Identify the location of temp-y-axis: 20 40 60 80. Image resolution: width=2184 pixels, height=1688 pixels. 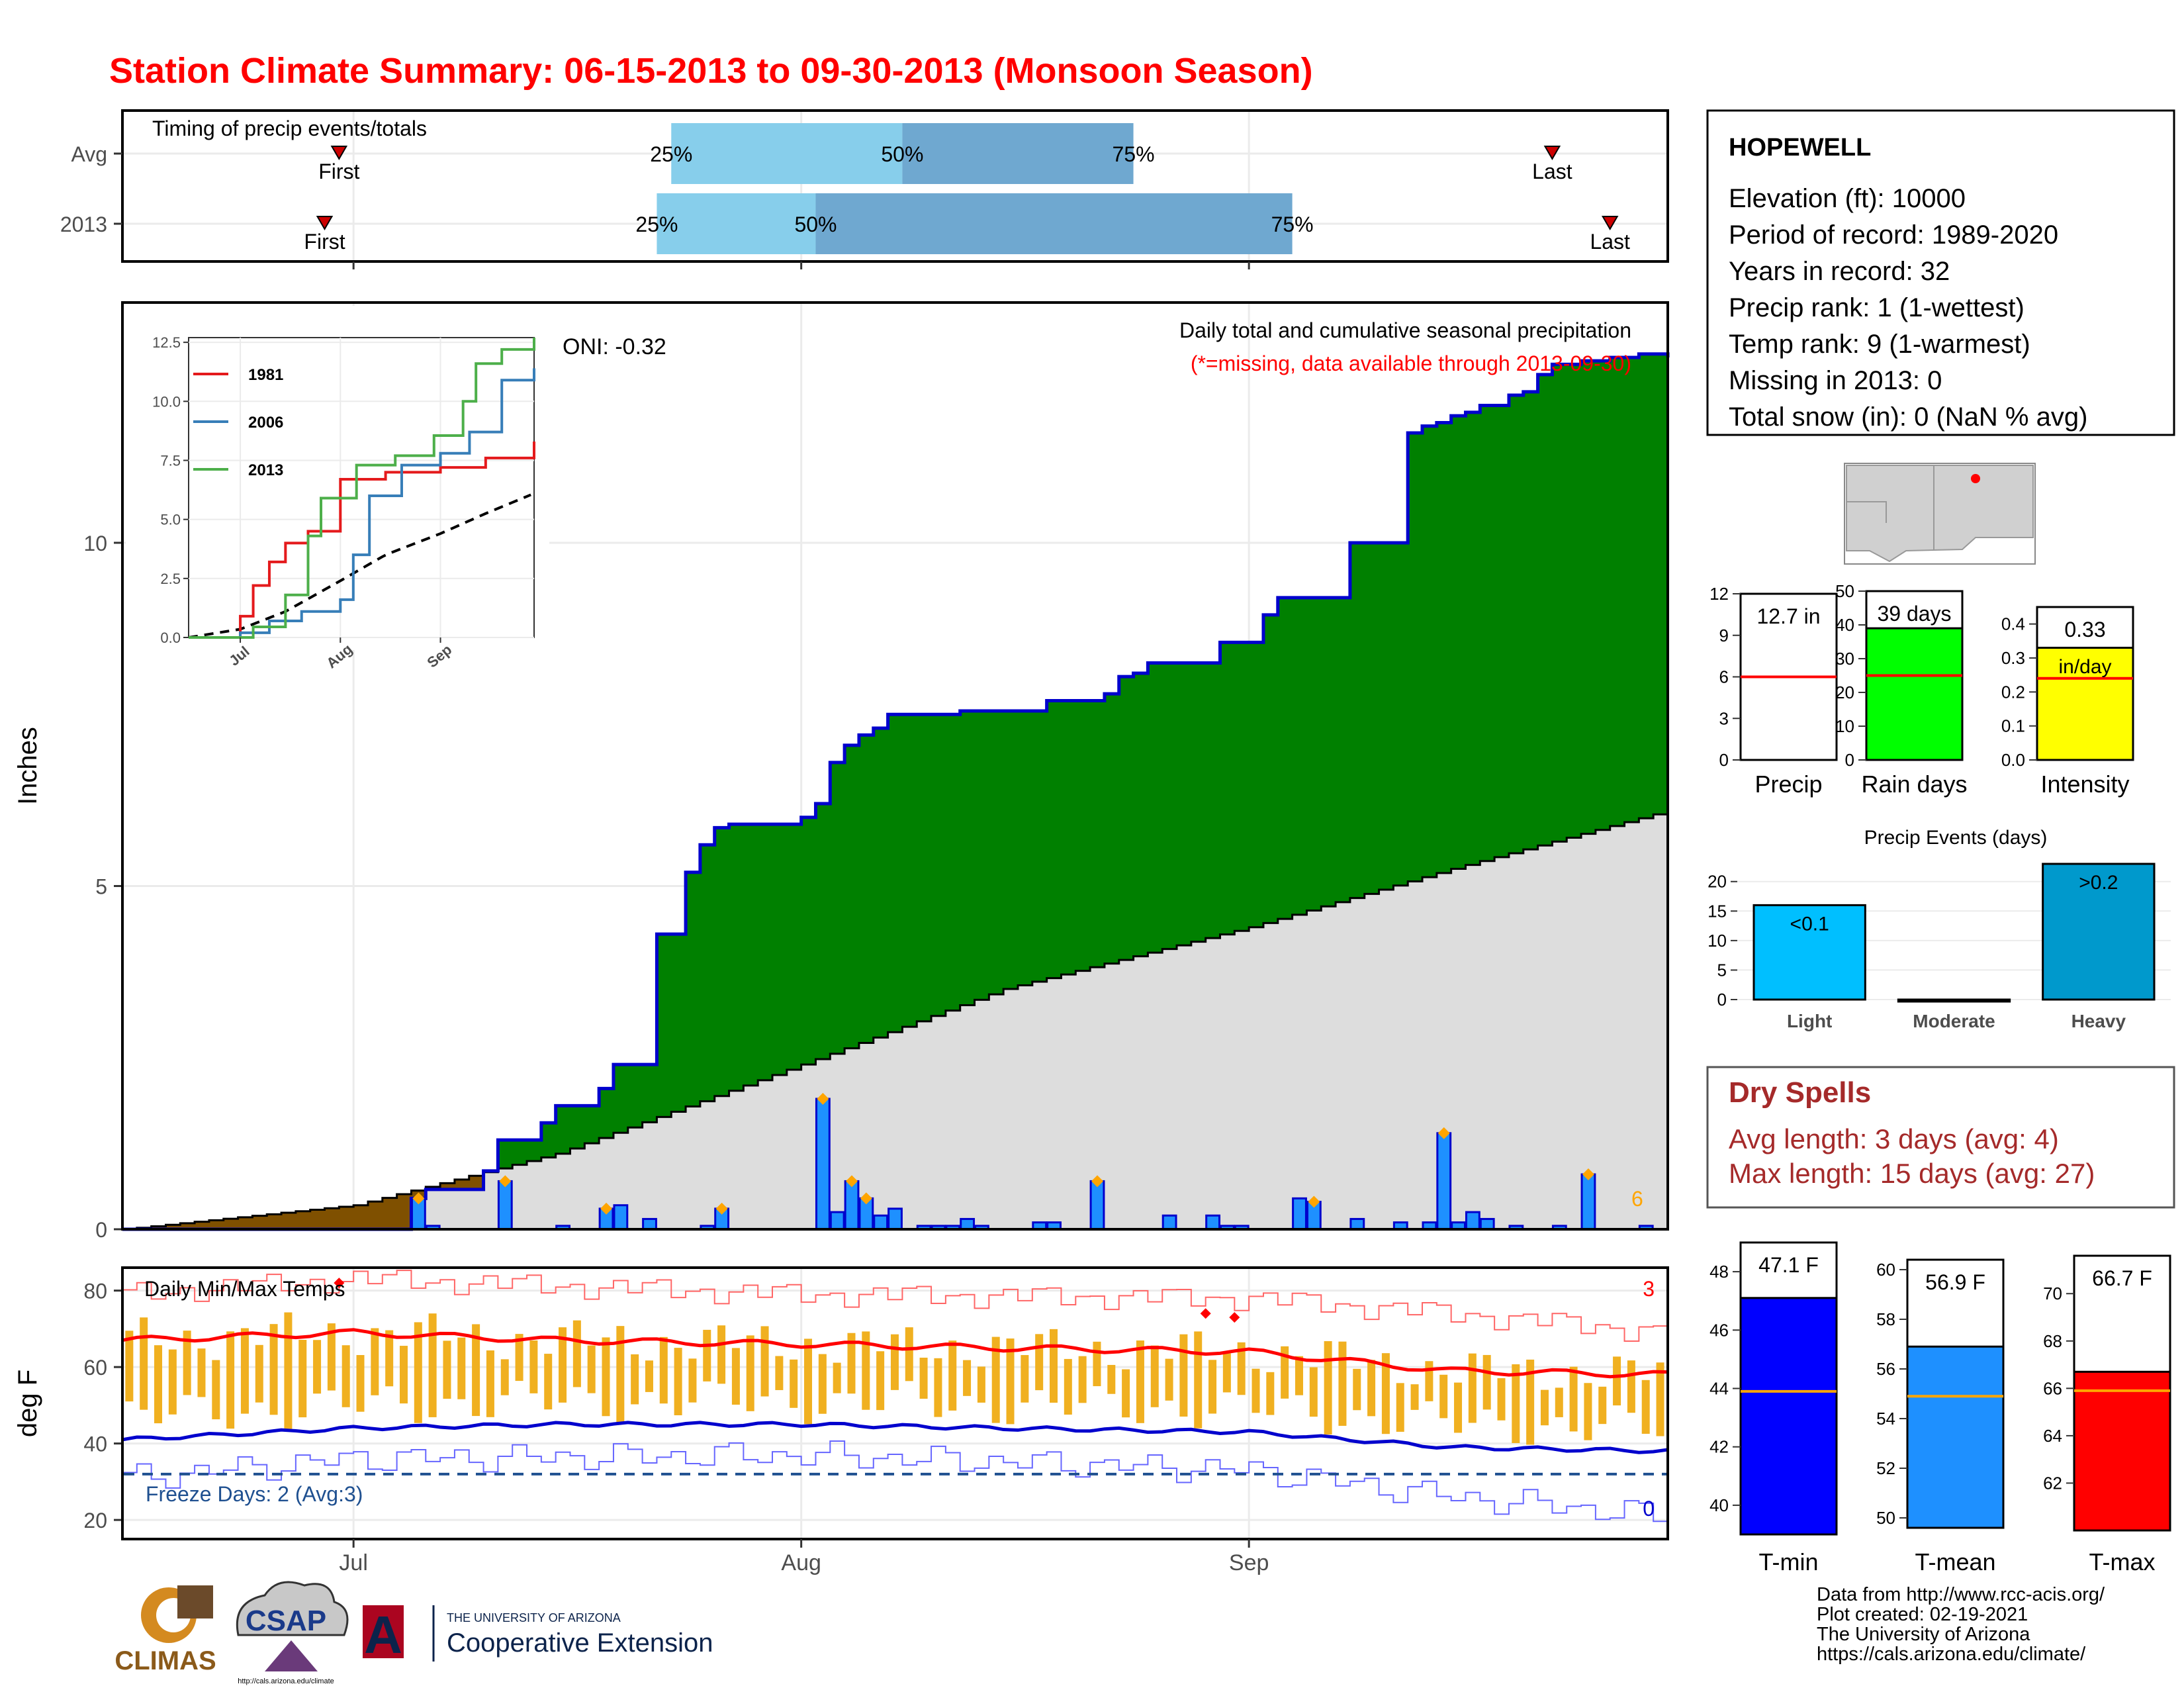
(103, 1406).